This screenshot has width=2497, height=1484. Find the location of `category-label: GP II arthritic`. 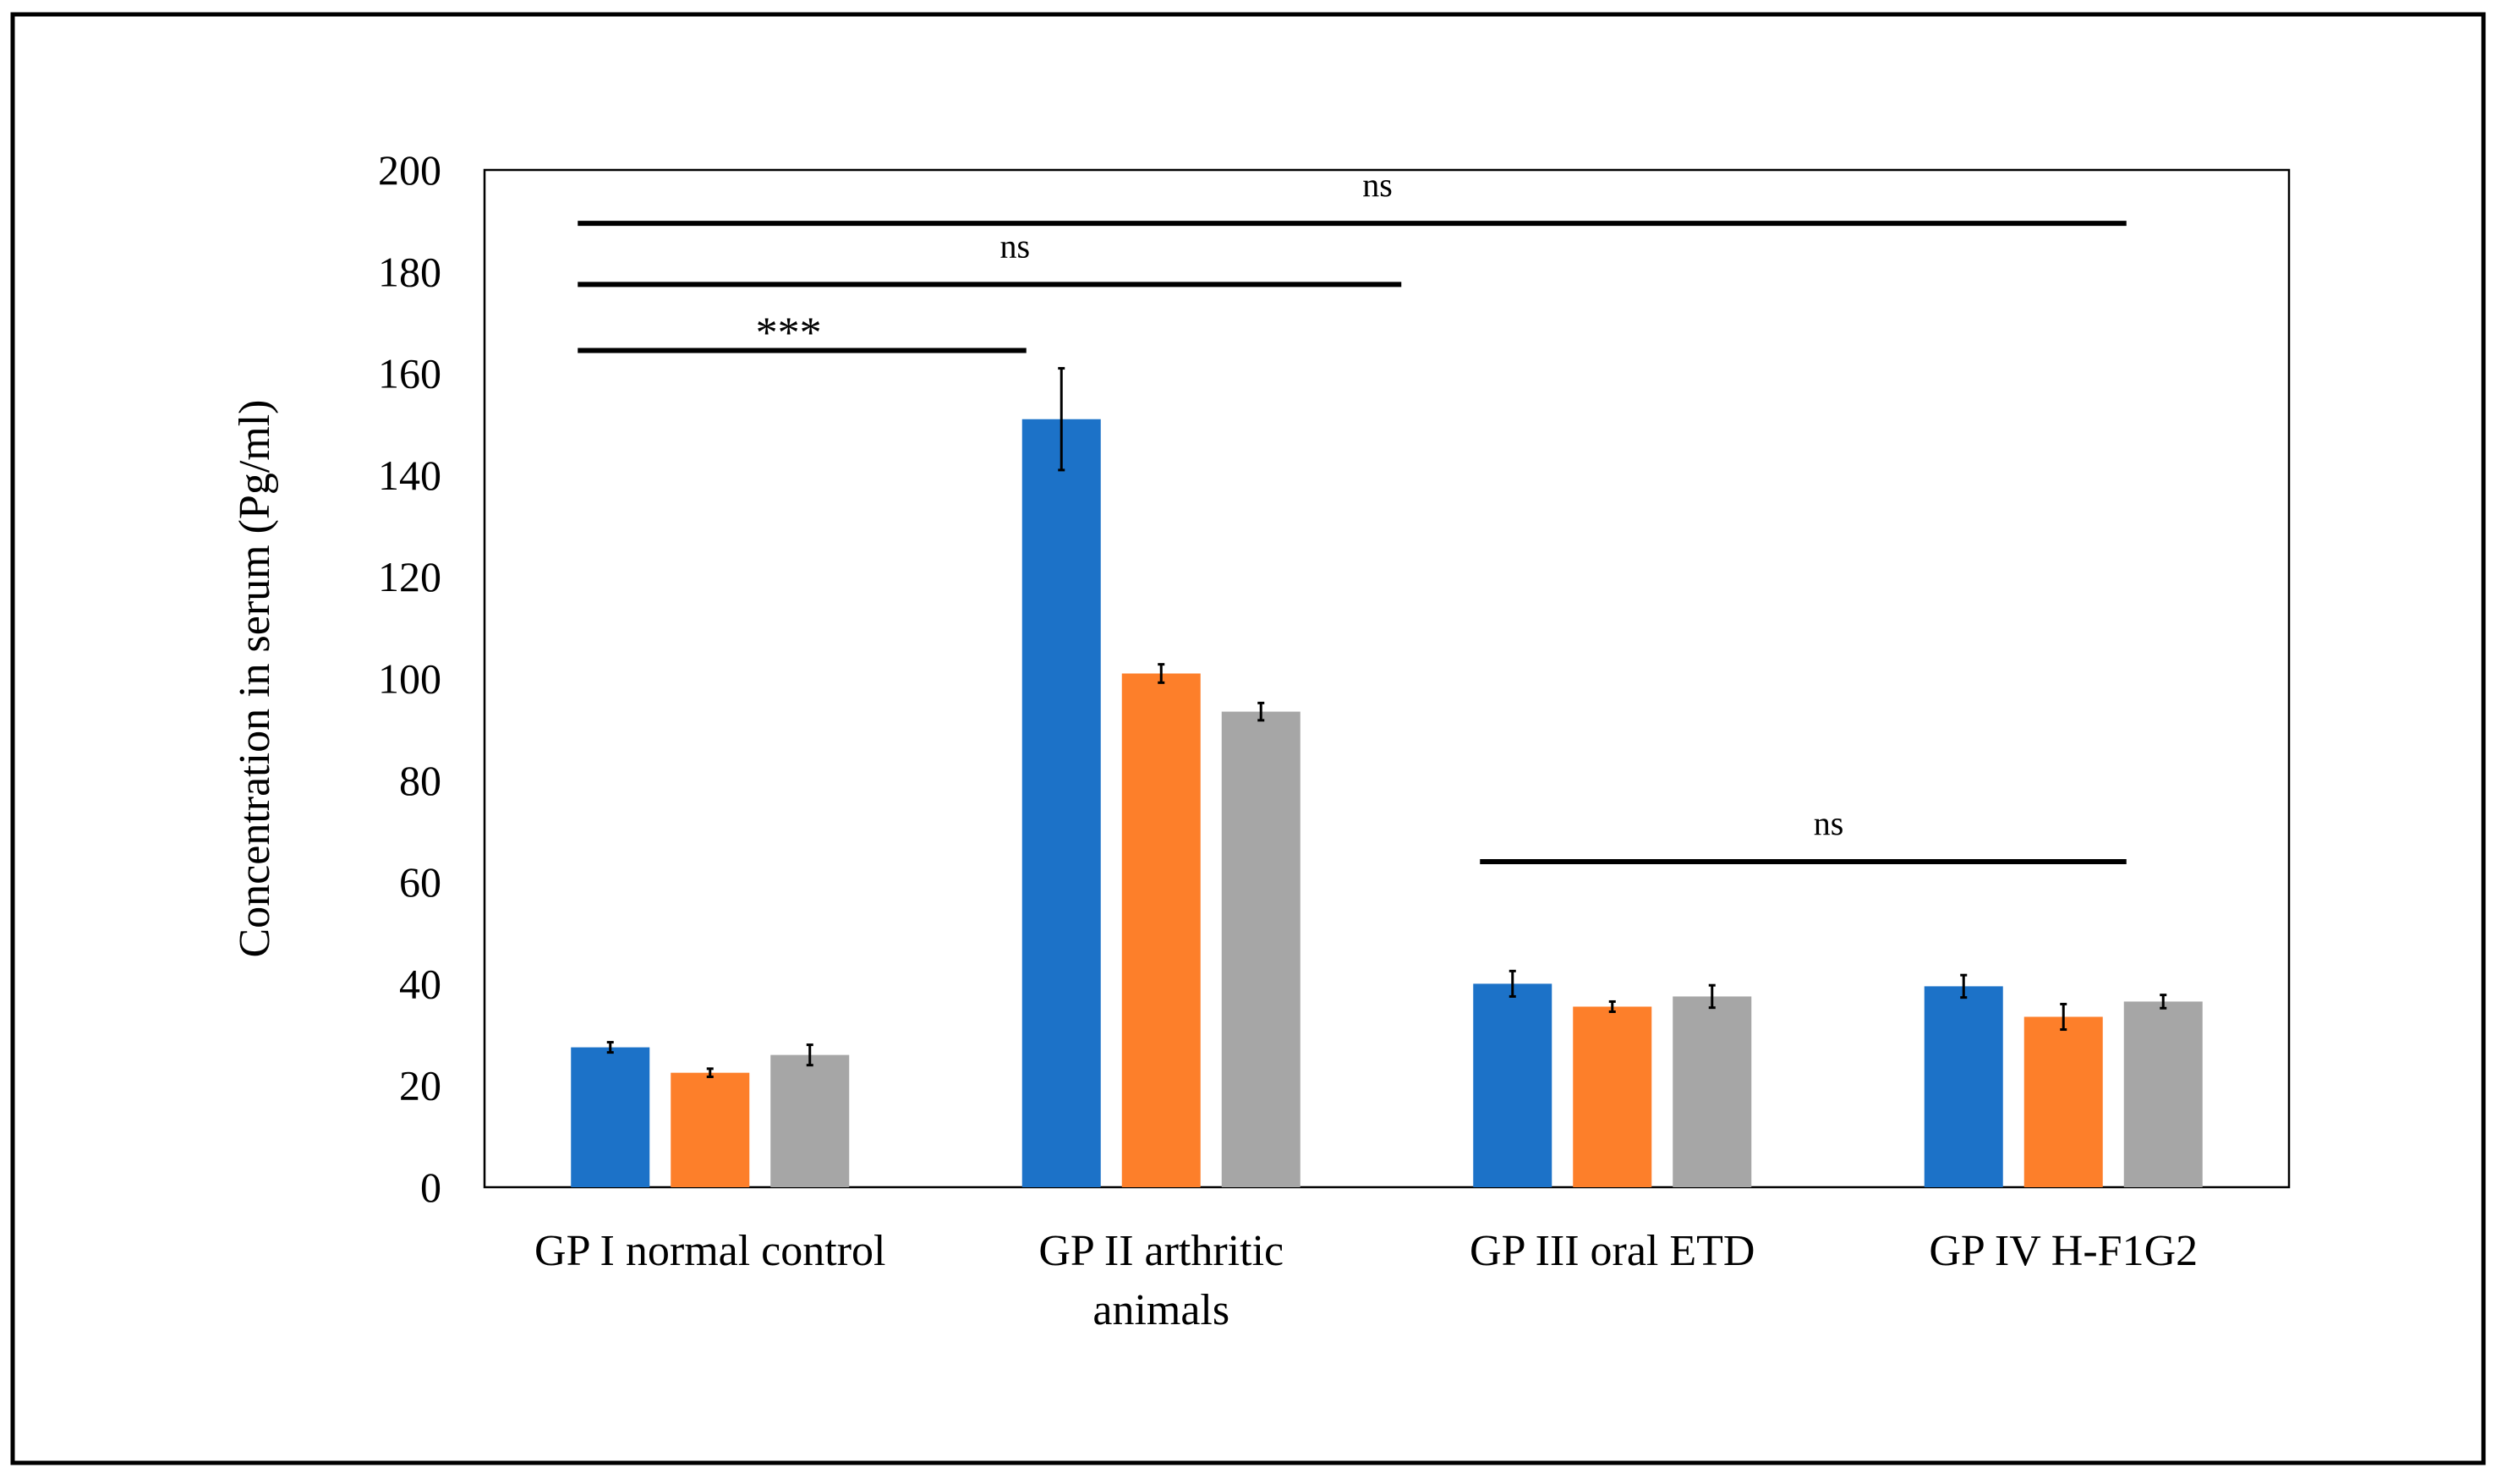

category-label: GP II arthritic is located at coordinates (1161, 1251).